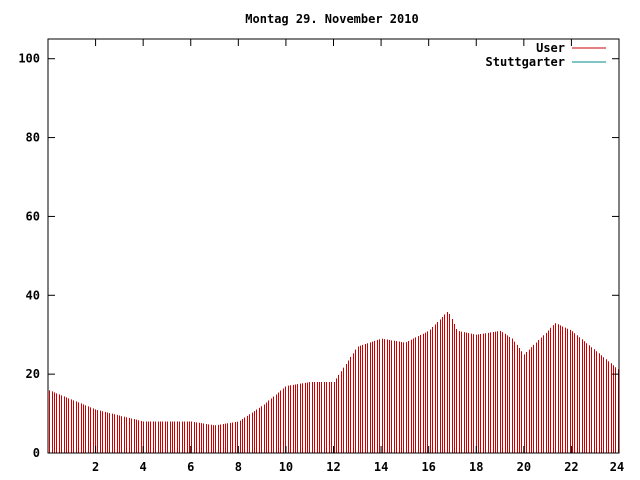  I want to click on chart-title: Montag 29. November 2010, so click(331, 19).